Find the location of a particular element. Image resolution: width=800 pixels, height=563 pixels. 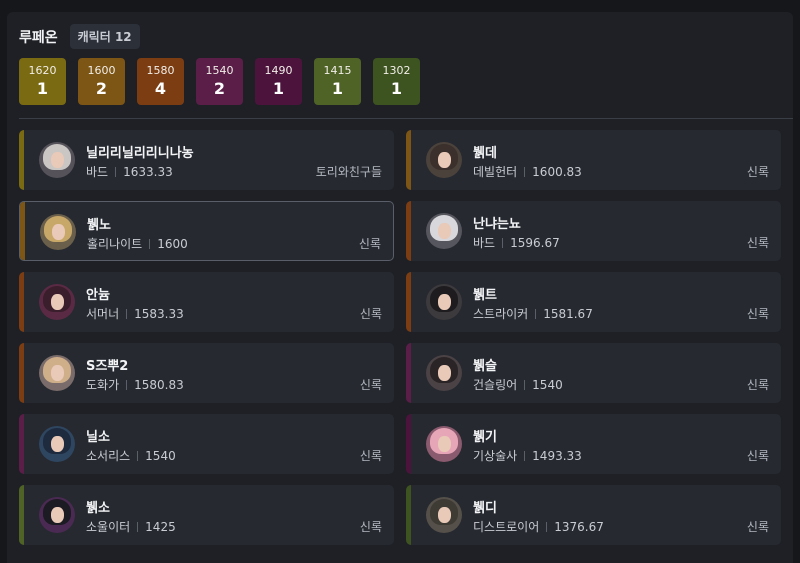

character-class: 건슬링어 is located at coordinates (495, 385).